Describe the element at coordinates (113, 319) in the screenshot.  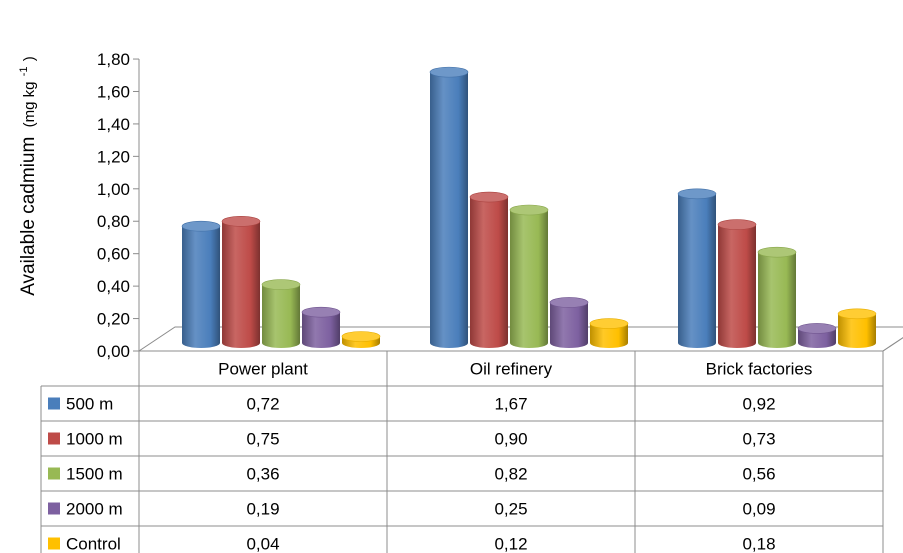
I see `y-tick-label: 0,20` at that location.